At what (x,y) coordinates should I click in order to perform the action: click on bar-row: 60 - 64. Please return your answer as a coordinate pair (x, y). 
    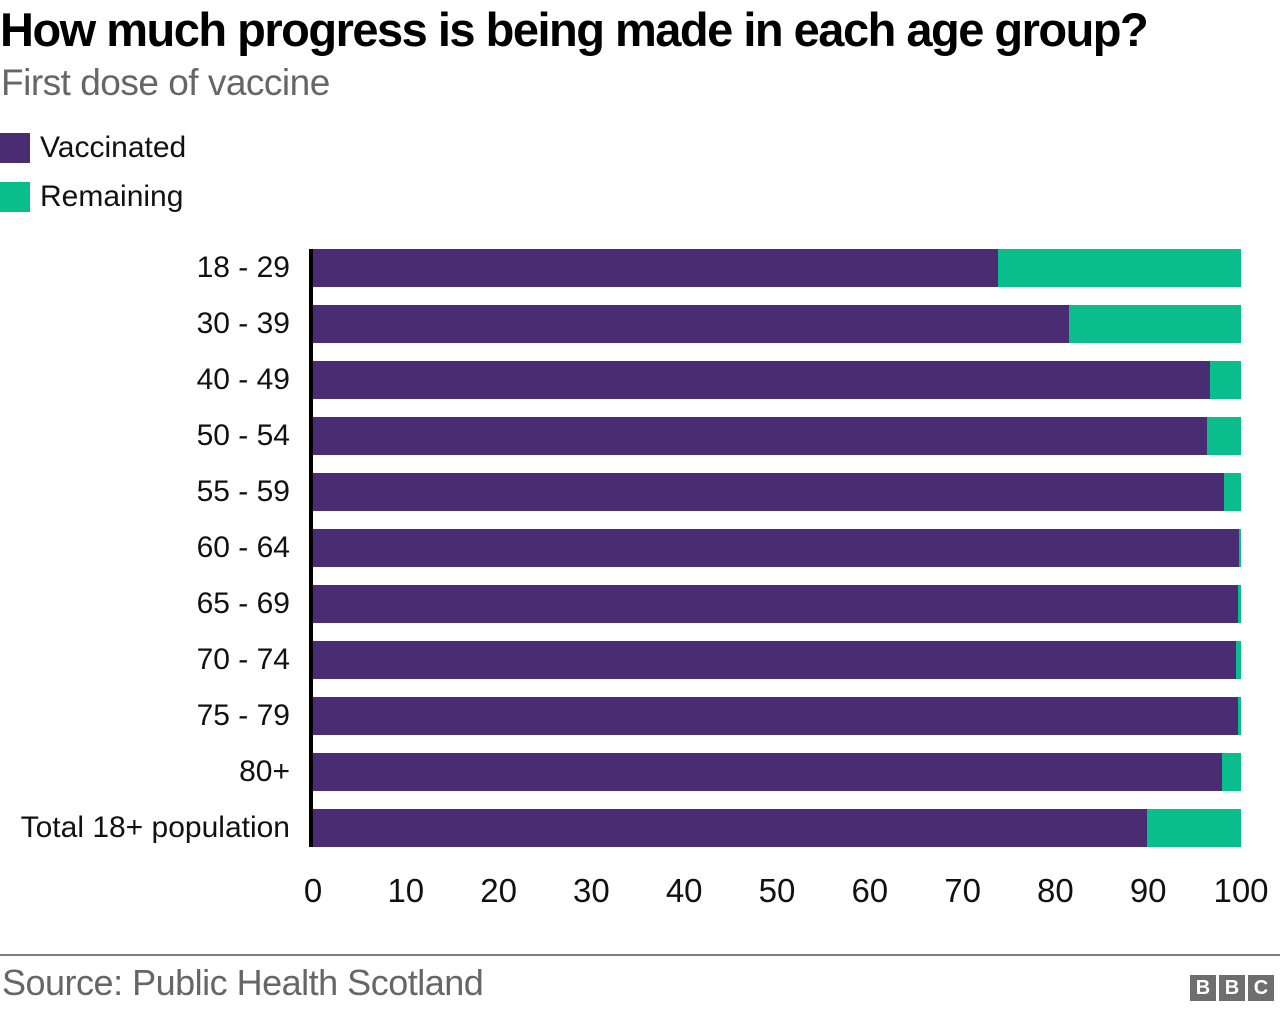
    Looking at the image, I should click on (640, 548).